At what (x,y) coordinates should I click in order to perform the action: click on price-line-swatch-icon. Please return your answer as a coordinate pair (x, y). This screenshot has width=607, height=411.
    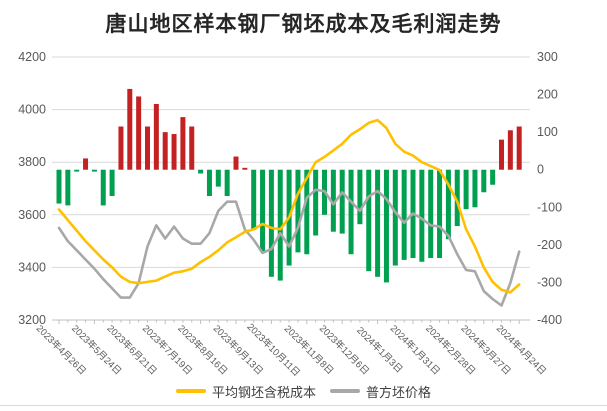
    Looking at the image, I should click on (345, 391).